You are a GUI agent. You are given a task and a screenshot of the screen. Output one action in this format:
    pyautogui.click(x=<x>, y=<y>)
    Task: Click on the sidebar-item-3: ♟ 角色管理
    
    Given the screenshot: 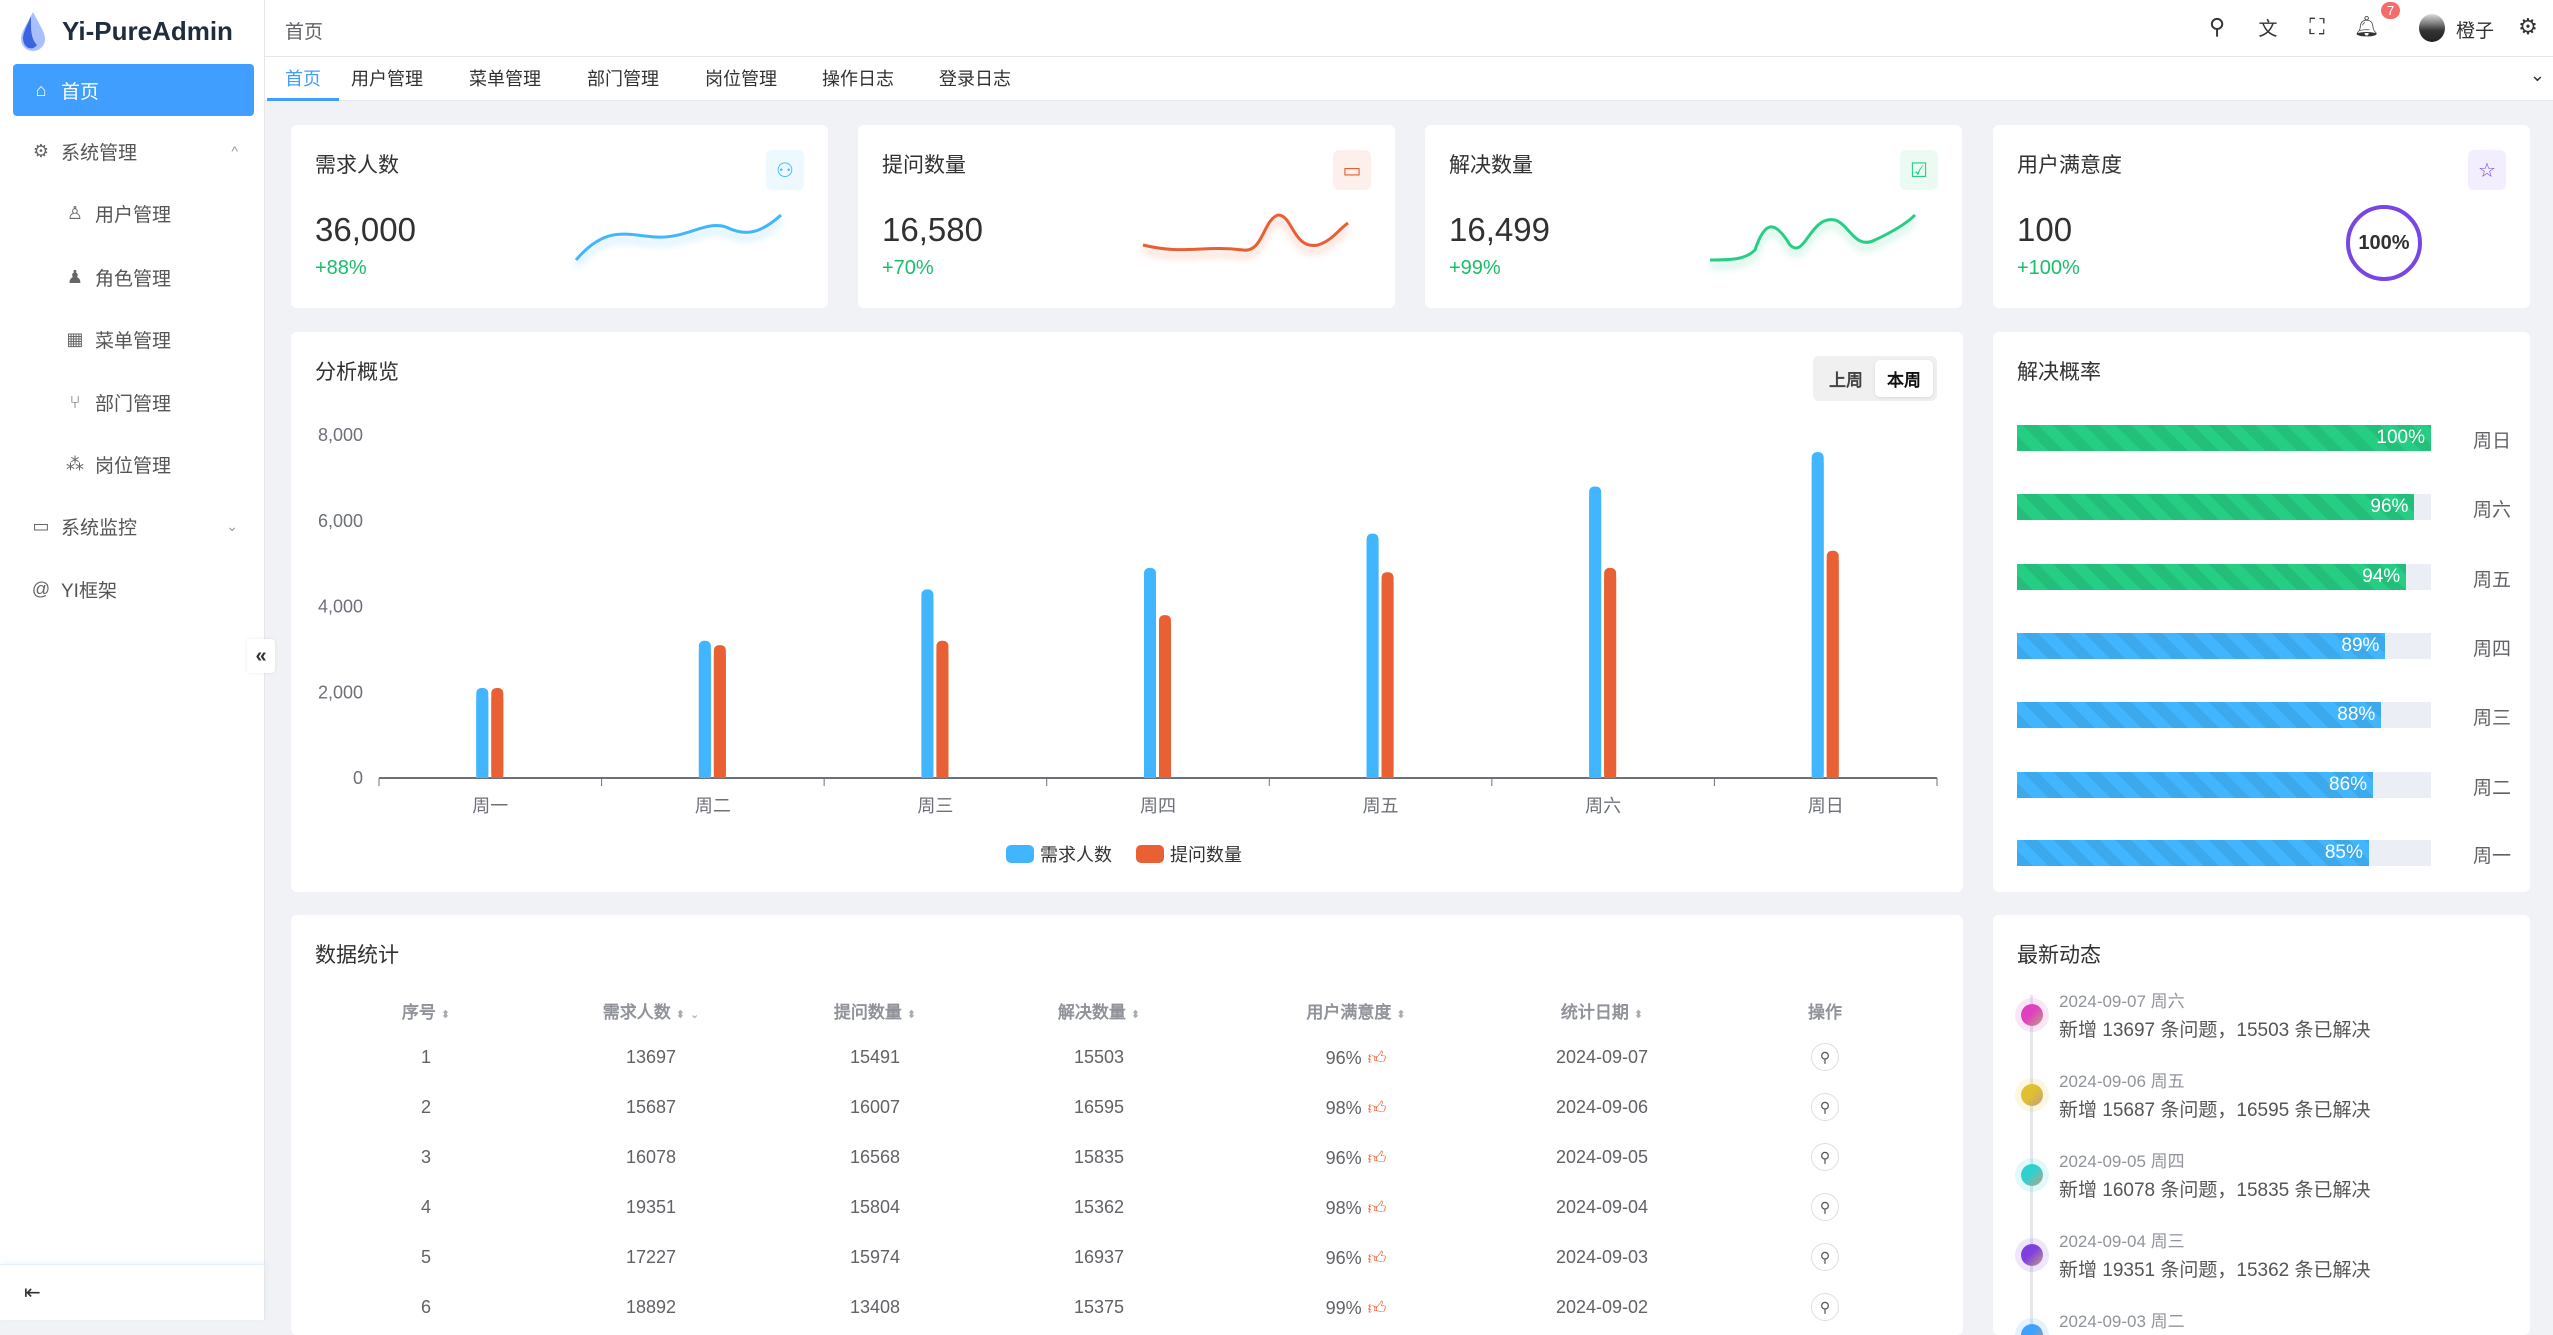 What is the action you would take?
    pyautogui.click(x=133, y=277)
    